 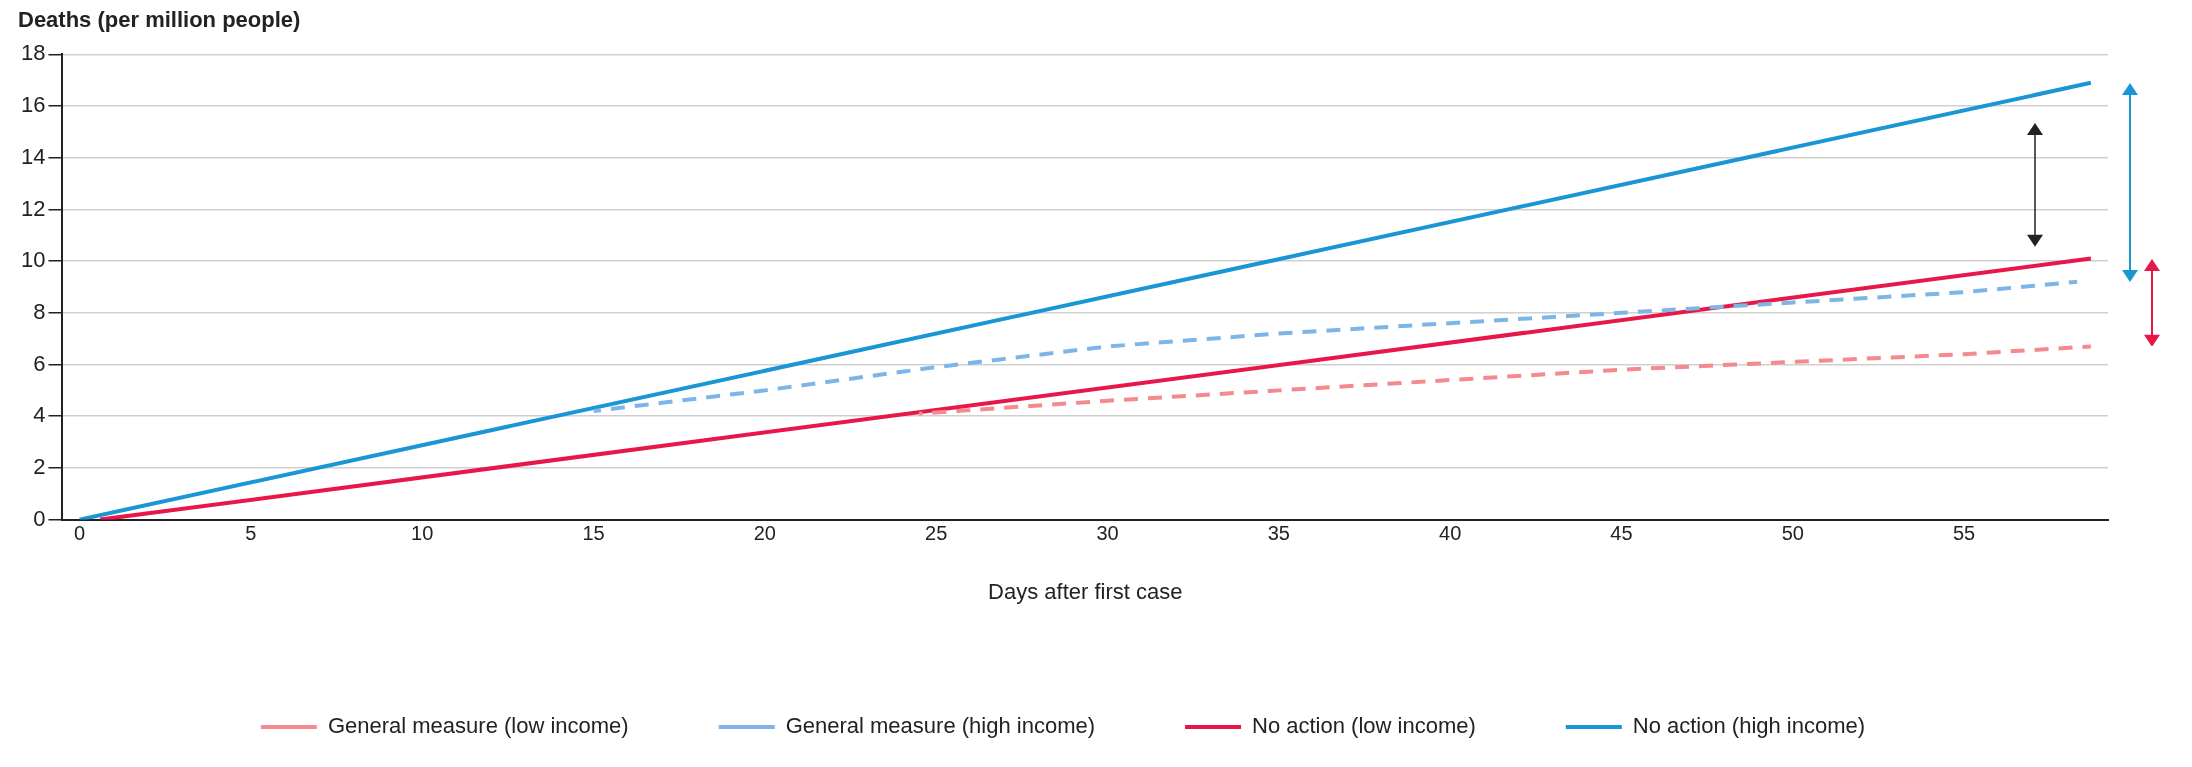 I want to click on x-tick-label: 45, so click(x=1621, y=533).